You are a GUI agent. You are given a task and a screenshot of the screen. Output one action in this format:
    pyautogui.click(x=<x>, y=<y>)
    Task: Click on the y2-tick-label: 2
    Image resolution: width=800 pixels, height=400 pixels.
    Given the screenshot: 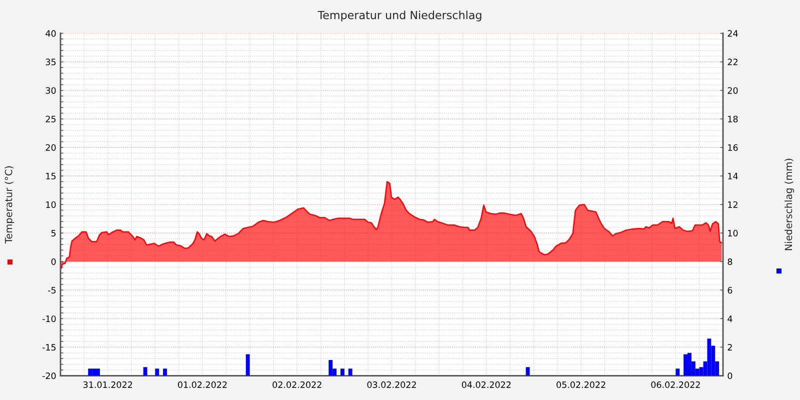 What is the action you would take?
    pyautogui.click(x=730, y=347)
    